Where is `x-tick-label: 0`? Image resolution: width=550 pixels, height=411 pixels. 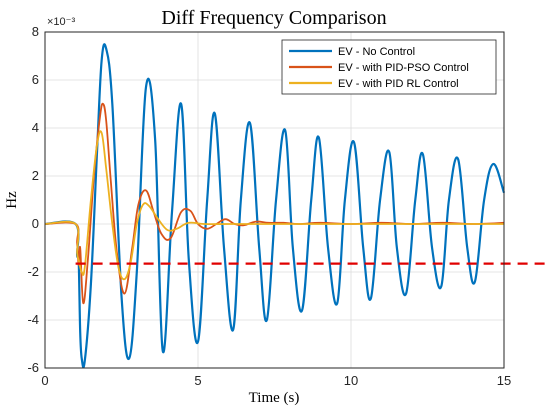 x-tick-label: 0 is located at coordinates (44, 380).